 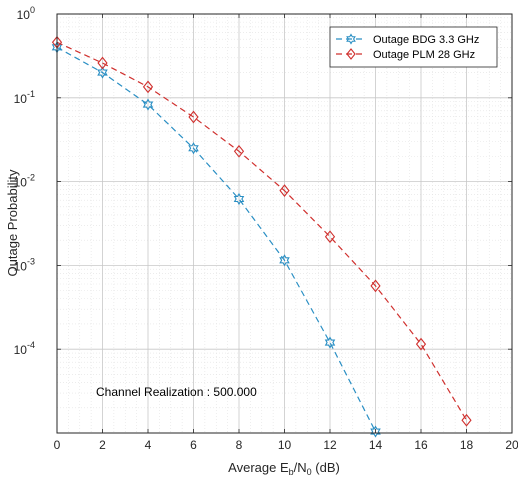 I want to click on y-tick-label: 10⁰, so click(x=26, y=13).